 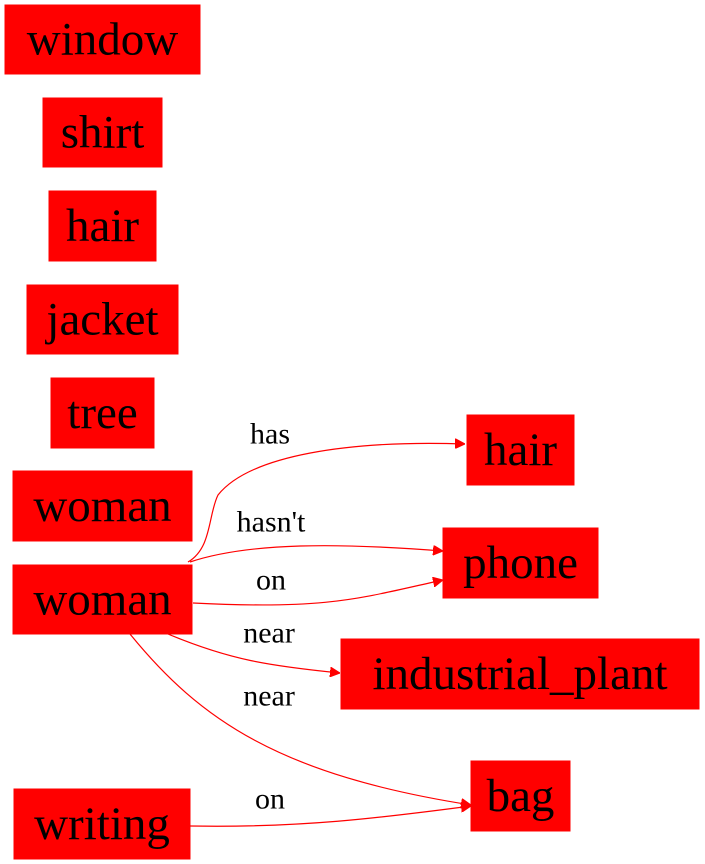 I want to click on node-shirt: shirt, so click(x=102, y=132).